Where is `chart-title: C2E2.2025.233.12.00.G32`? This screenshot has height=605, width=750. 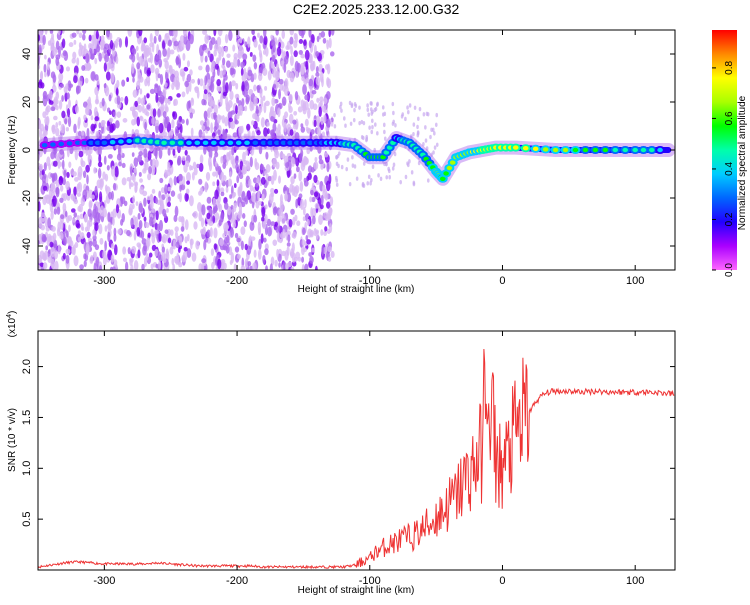 chart-title: C2E2.2025.233.12.00.G32 is located at coordinates (376, 9).